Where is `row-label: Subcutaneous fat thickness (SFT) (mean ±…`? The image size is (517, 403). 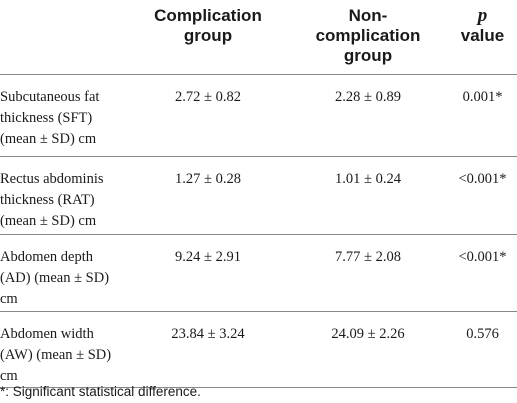 row-label: Subcutaneous fat thickness (SFT) (mean ±… is located at coordinates (64, 115).